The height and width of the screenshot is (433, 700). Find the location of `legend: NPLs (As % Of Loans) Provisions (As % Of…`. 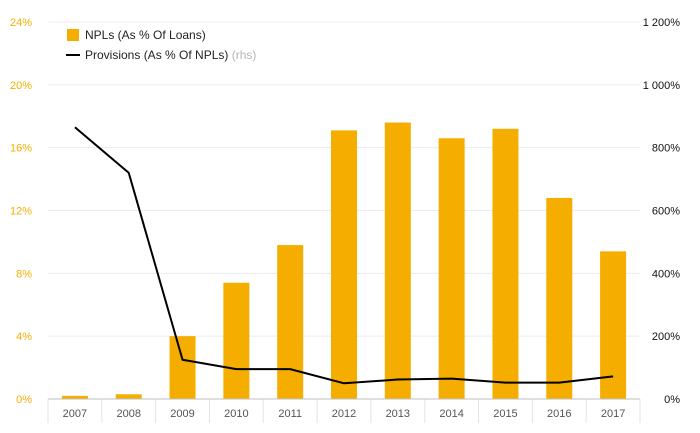

legend: NPLs (As % Of Loans) Provisions (As % Of… is located at coordinates (161, 45).